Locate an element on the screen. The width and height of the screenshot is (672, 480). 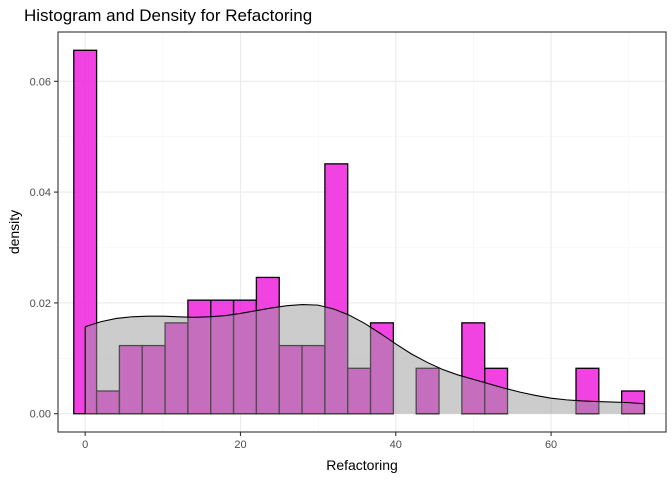
x-axis: 0 20 40 60 is located at coordinates (319, 441).